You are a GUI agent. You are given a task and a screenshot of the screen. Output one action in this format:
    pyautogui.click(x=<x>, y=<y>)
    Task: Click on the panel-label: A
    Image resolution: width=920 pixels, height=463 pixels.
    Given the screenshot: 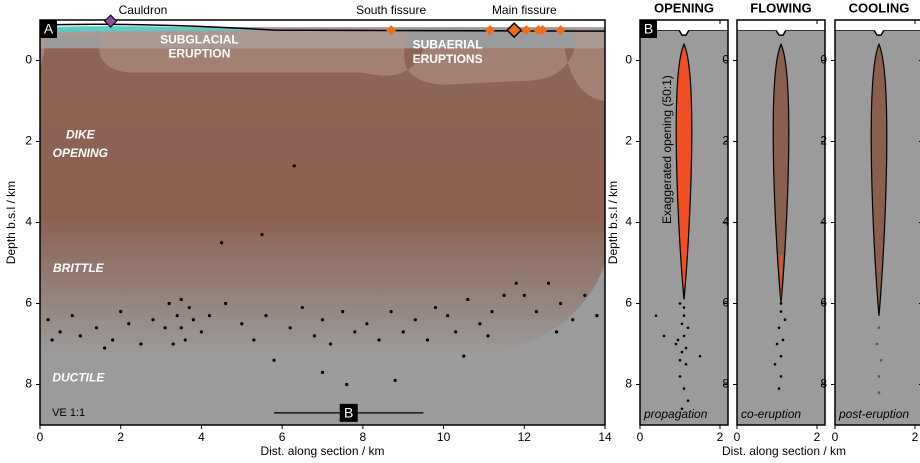 What is the action you would take?
    pyautogui.click(x=49, y=29)
    